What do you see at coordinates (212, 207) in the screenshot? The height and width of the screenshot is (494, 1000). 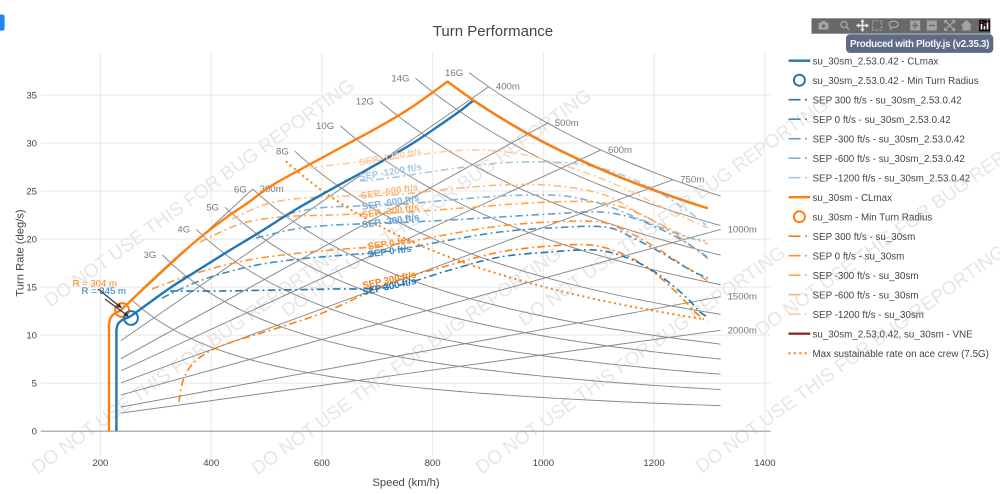 I see `svg-text: 5G` at bounding box center [212, 207].